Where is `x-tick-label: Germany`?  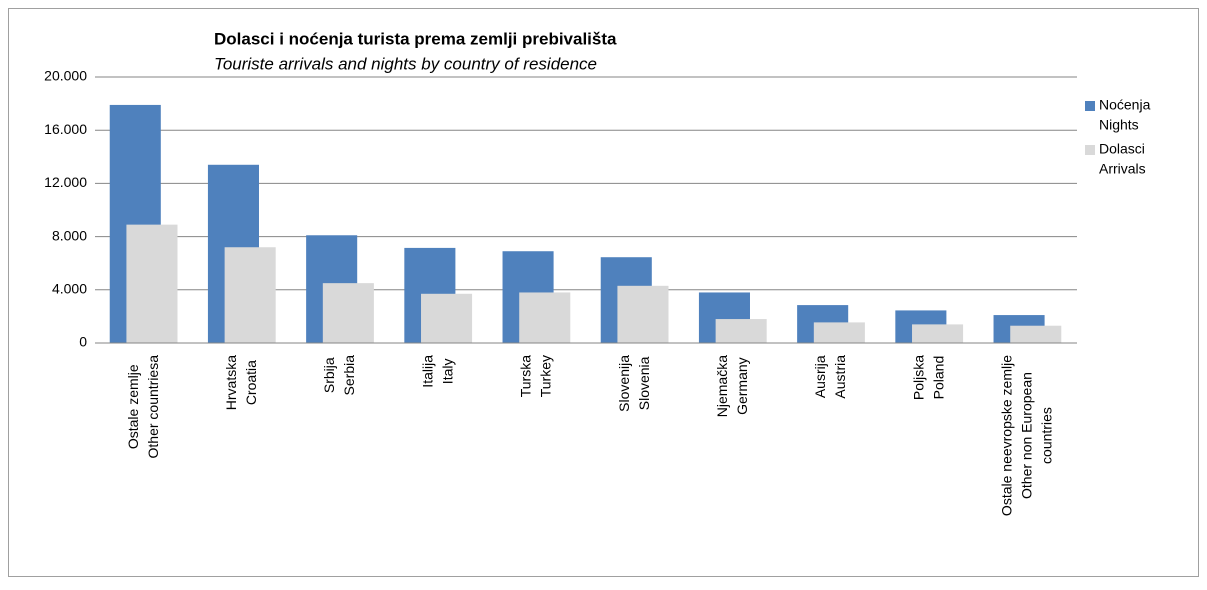 x-tick-label: Germany is located at coordinates (742, 386).